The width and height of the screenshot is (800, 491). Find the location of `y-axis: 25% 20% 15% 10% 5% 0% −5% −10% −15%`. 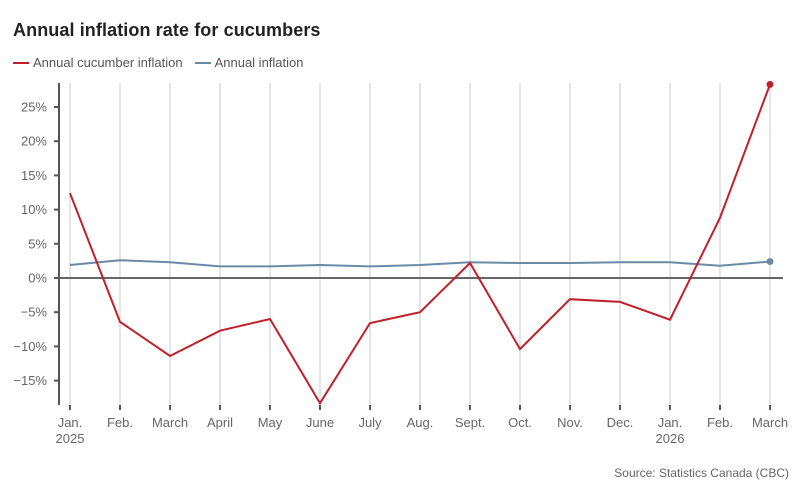

y-axis: 25% 20% 15% 10% 5% 0% −5% −10% −15% is located at coordinates (36, 244).